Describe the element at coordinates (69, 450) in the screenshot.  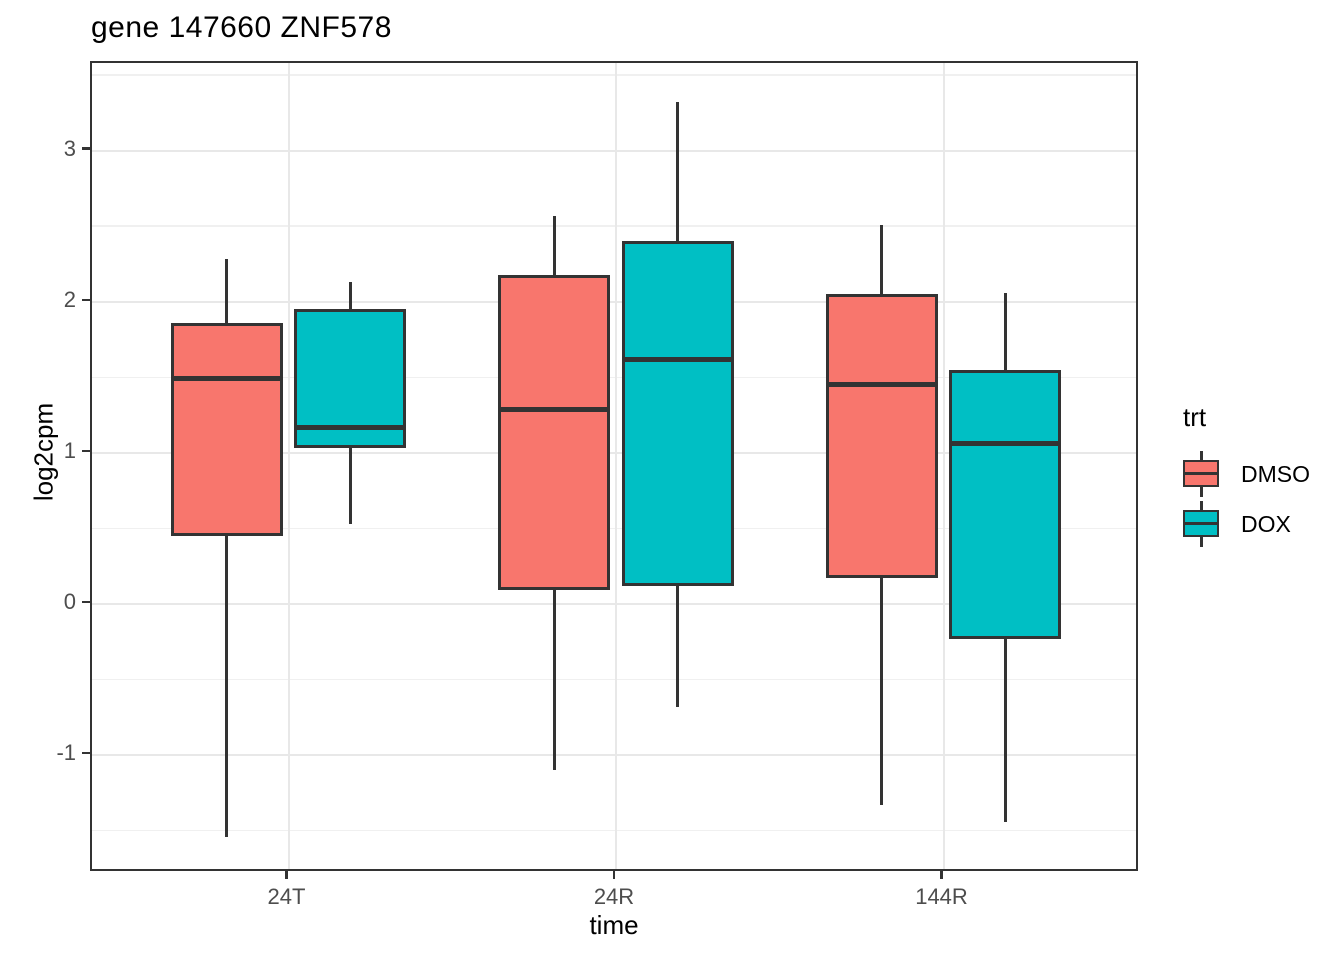
I see `y-tick-label: 1` at that location.